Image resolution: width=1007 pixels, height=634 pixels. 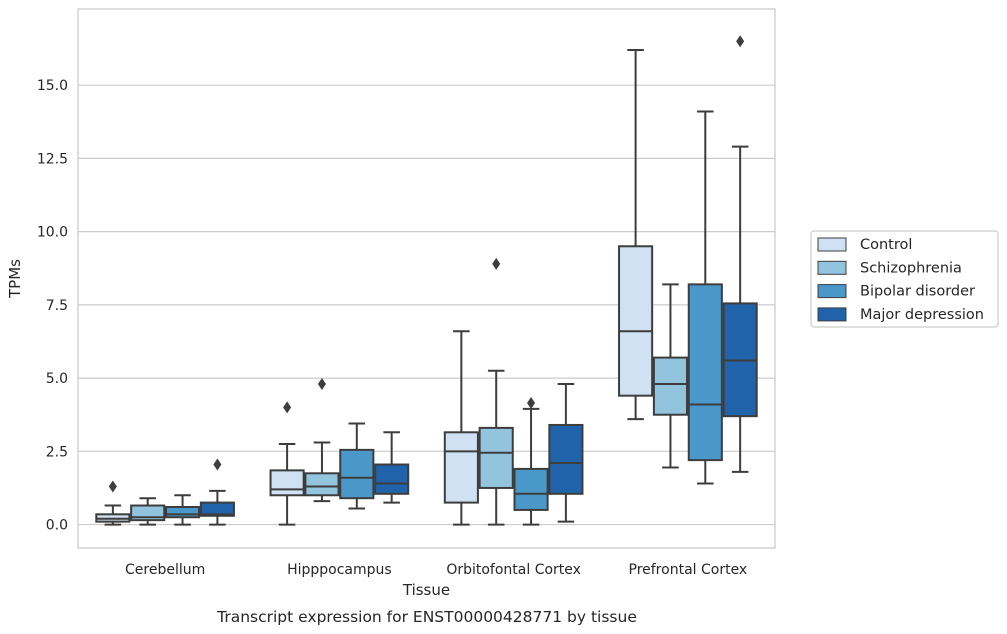 I want to click on y-tick-labels: 0.0 2.5 5.0 7.5 10.0 12.5 15.0, so click(x=52, y=305).